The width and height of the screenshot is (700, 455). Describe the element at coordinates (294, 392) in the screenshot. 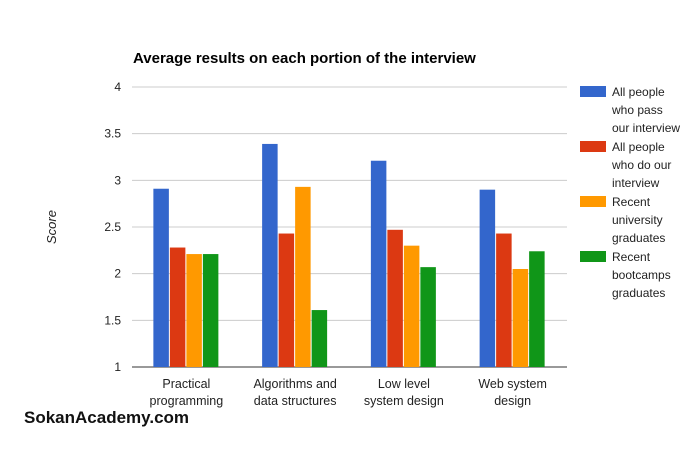

I see `category-label: Algorithms and data structures` at that location.